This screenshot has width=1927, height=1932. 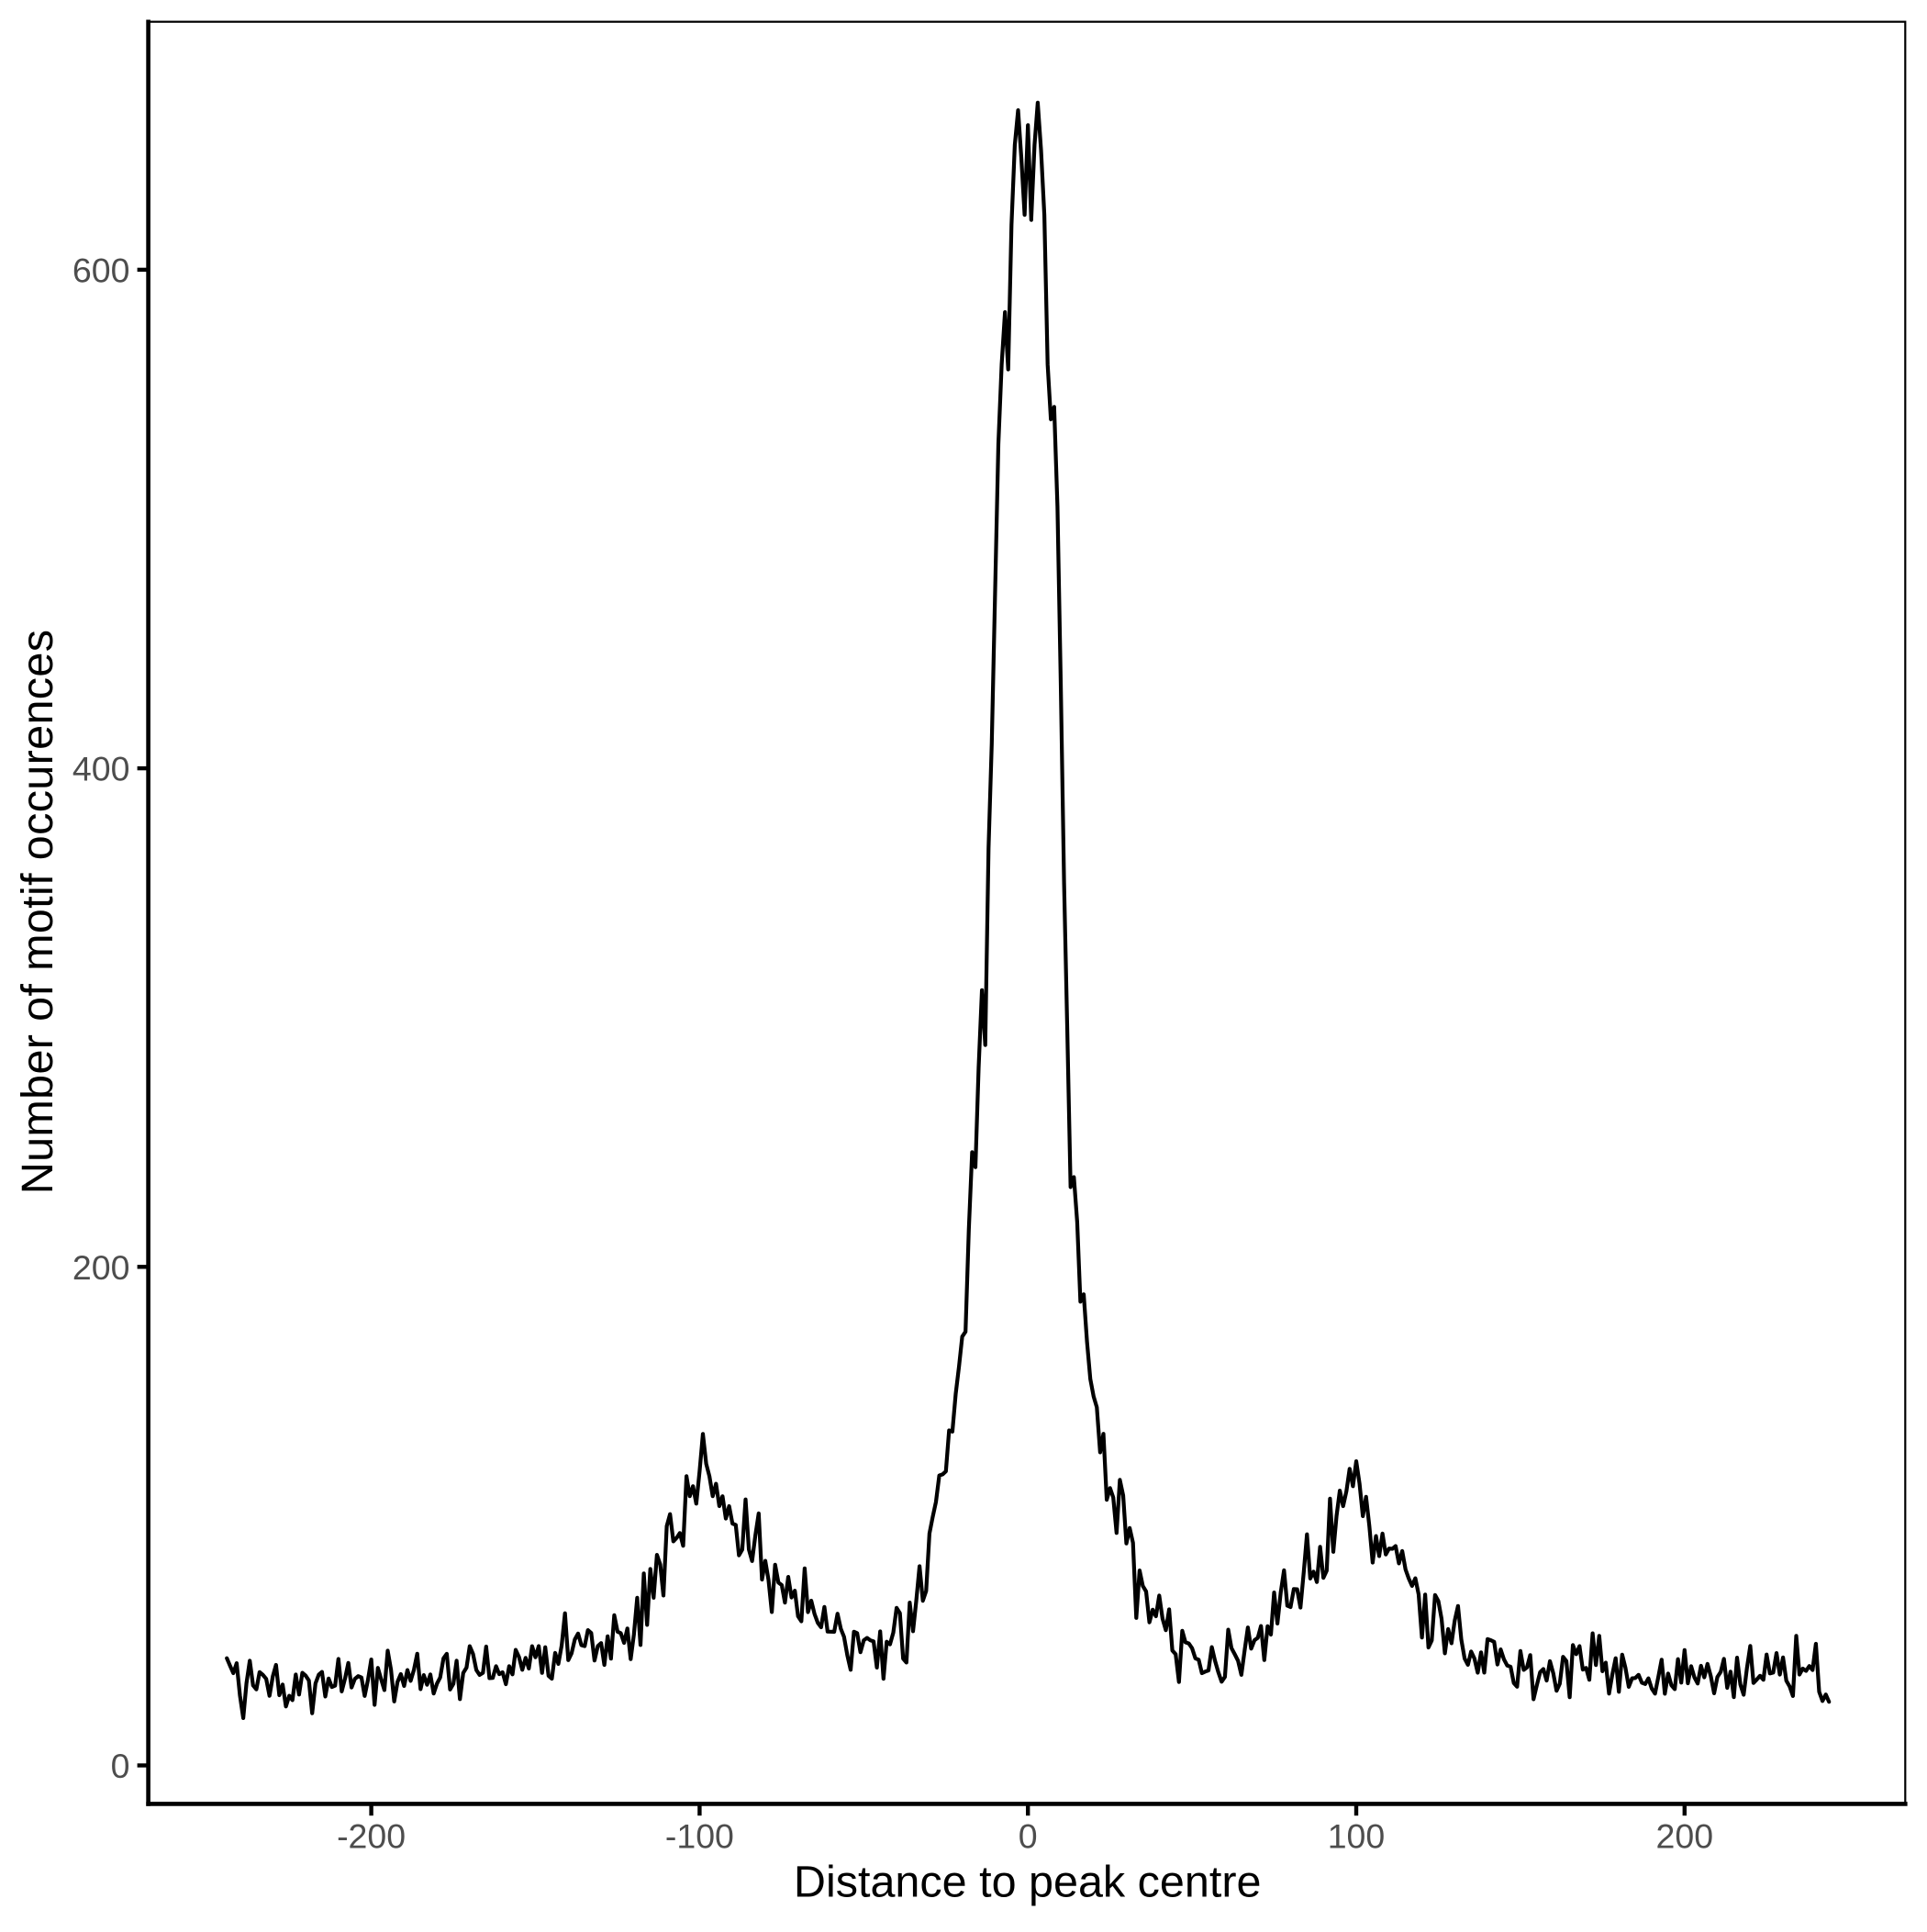 What do you see at coordinates (101, 270) in the screenshot?
I see `svg-text: 600` at bounding box center [101, 270].